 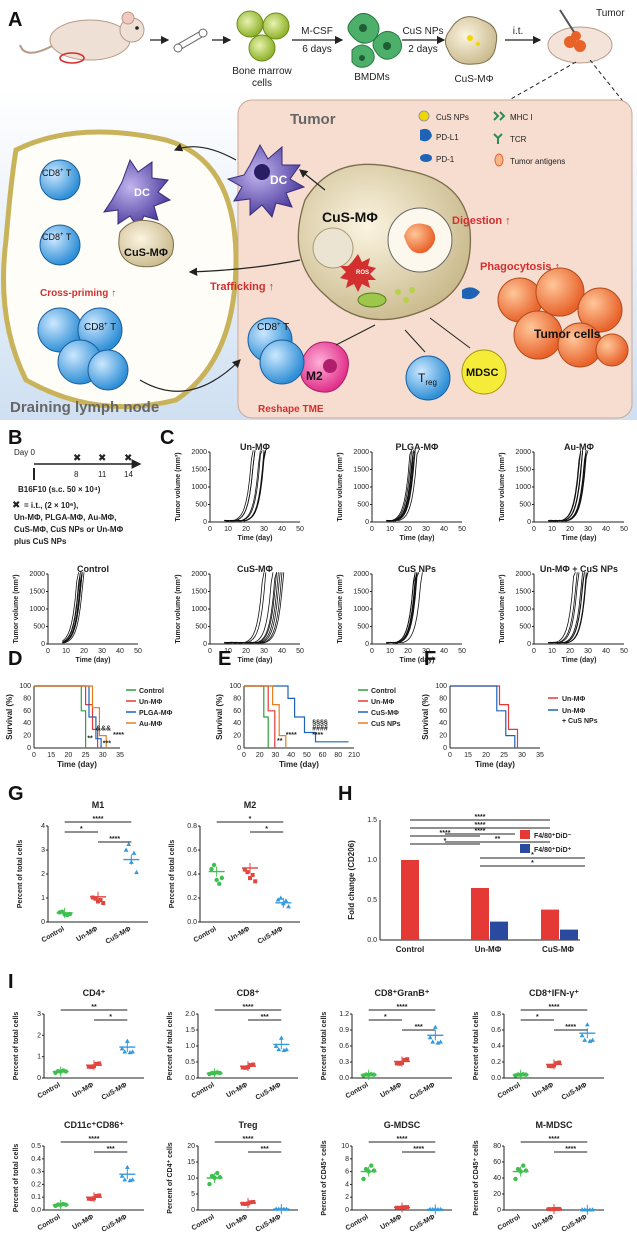 What do you see at coordinates (427, 379) in the screenshot?
I see `treg-label: Treg` at bounding box center [427, 379].